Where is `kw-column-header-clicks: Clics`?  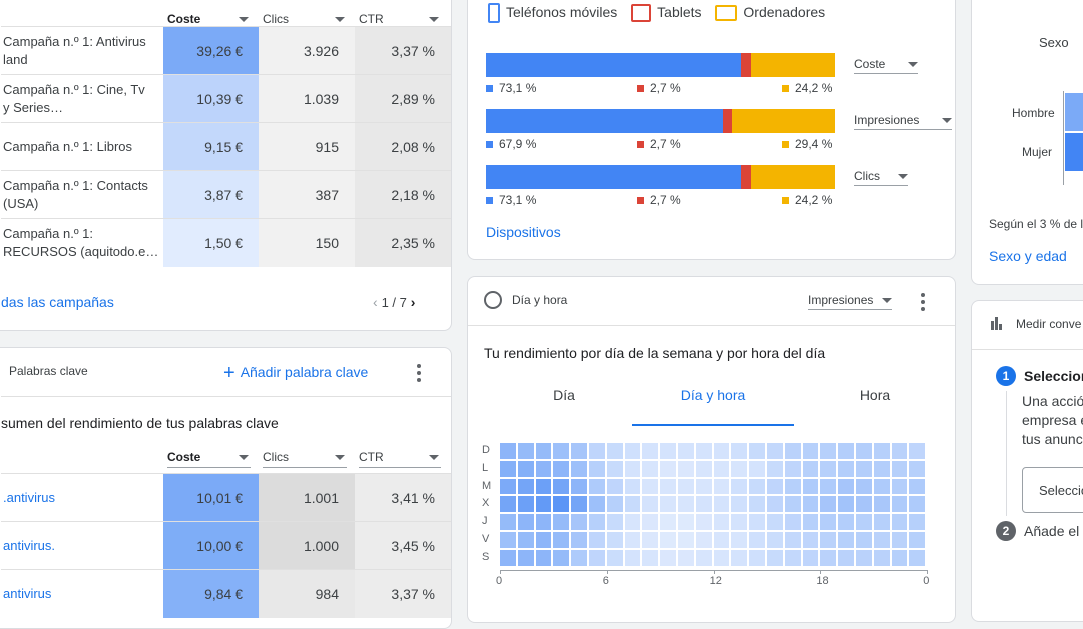
kw-column-header-clicks: Clics is located at coordinates (305, 457).